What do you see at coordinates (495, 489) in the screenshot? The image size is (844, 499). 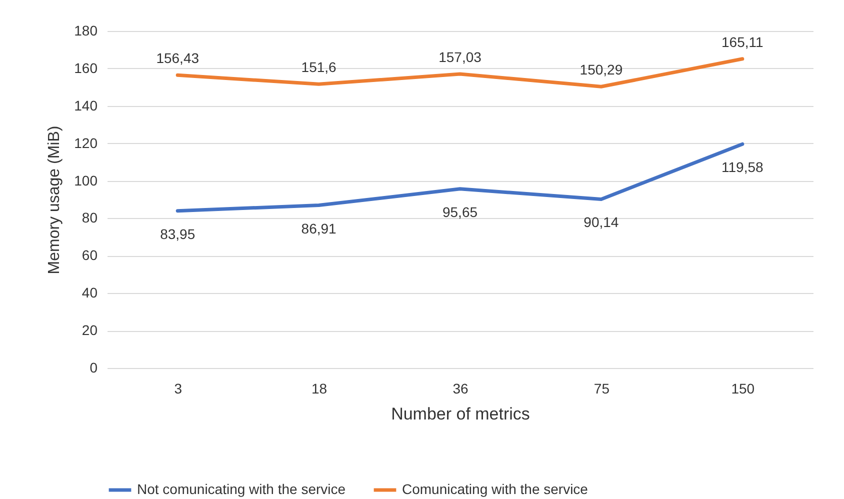 I see `legend-label: Comunicating with the service` at bounding box center [495, 489].